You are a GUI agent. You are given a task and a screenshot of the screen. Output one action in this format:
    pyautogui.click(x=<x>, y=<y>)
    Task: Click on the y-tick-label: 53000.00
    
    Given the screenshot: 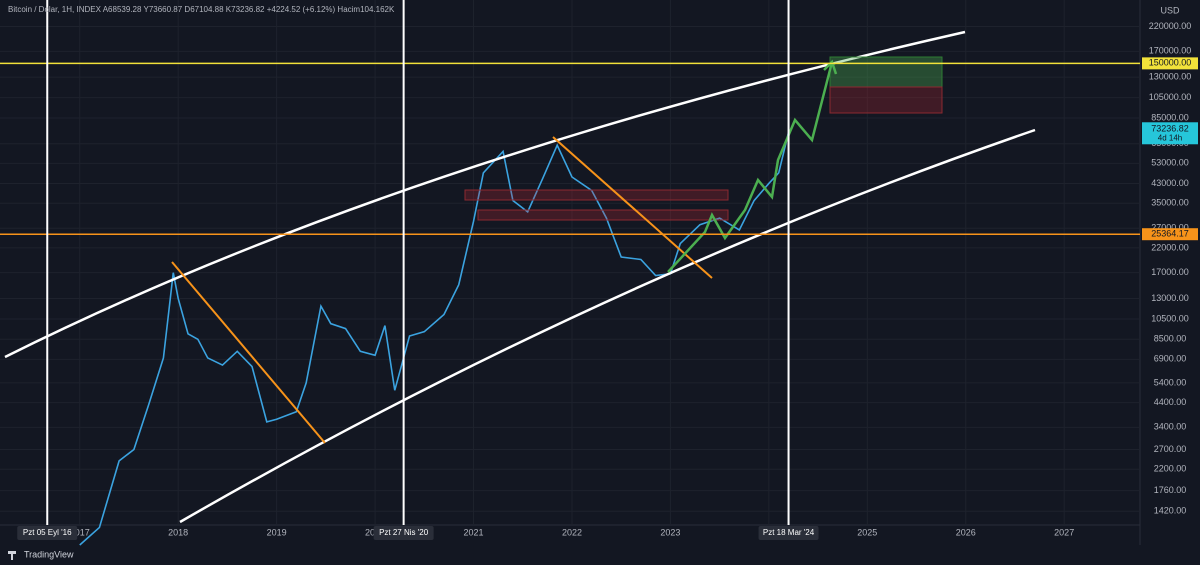 What is the action you would take?
    pyautogui.click(x=1170, y=163)
    